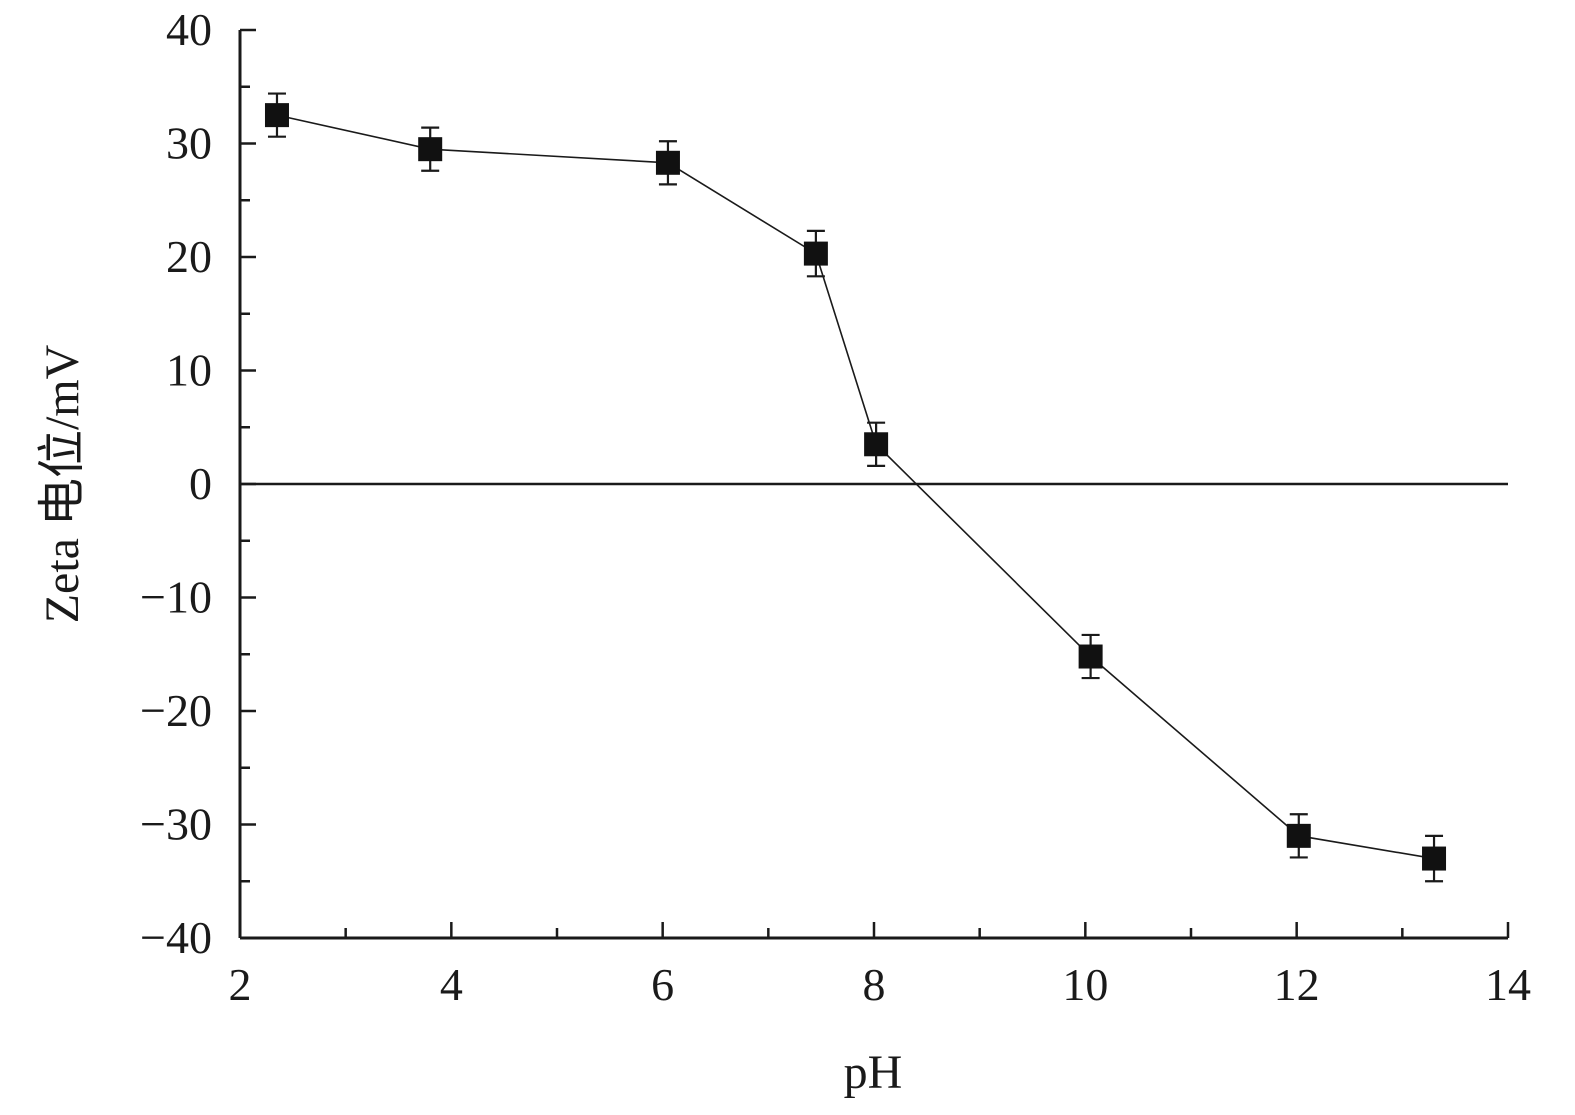  Describe the element at coordinates (200, 483) in the screenshot. I see `y-tick-label: 0` at that location.